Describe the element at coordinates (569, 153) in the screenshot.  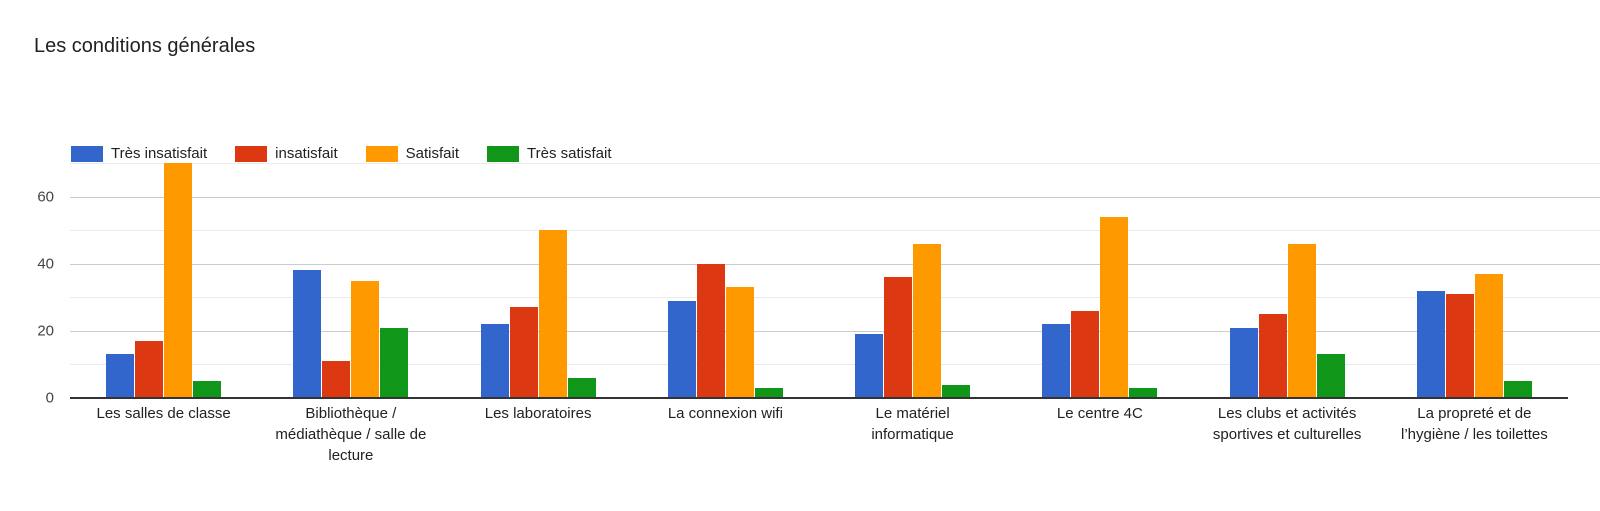
I see `legend-label: Très satisfait` at that location.